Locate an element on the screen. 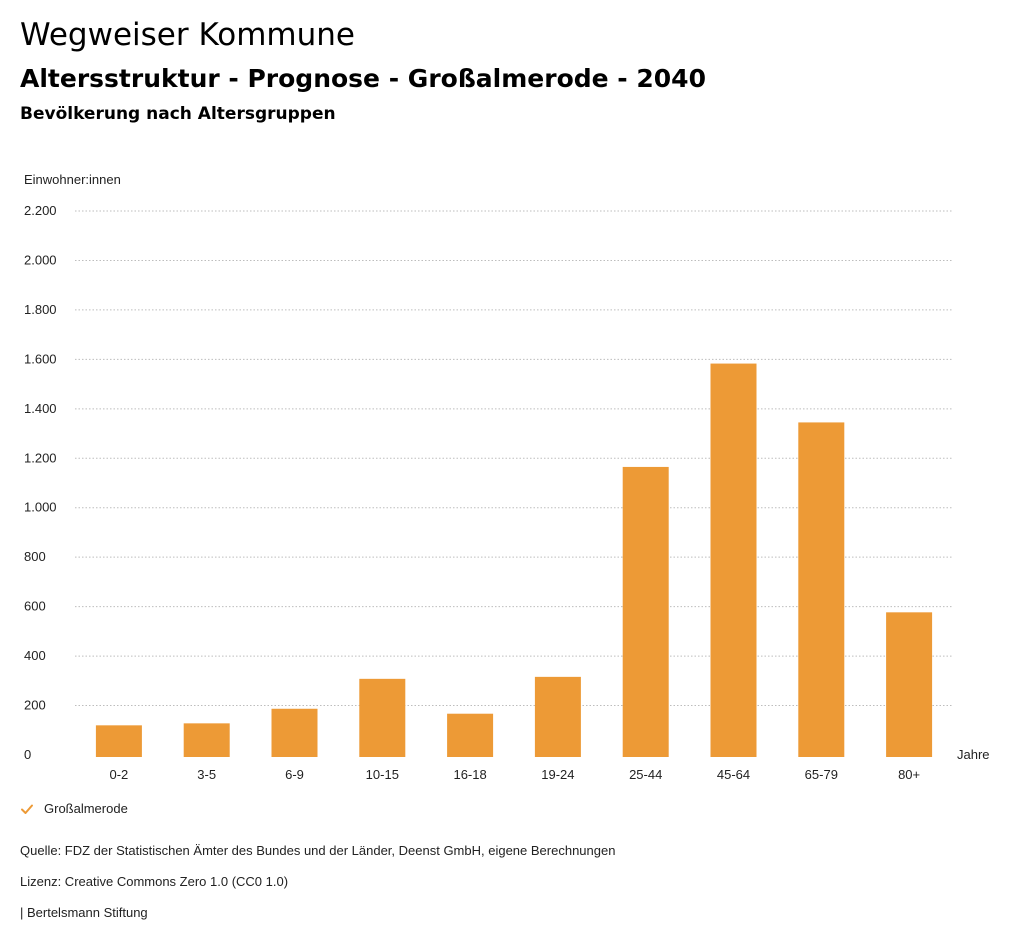 This screenshot has width=1024, height=946. y-tick-label: 2.000 is located at coordinates (40, 259).